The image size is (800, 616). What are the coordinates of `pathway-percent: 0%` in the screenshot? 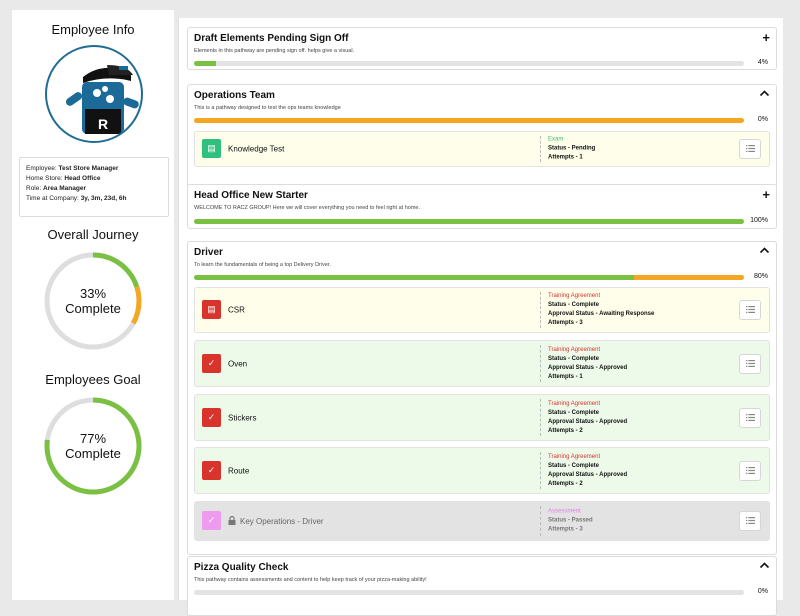 It's located at (762, 591).